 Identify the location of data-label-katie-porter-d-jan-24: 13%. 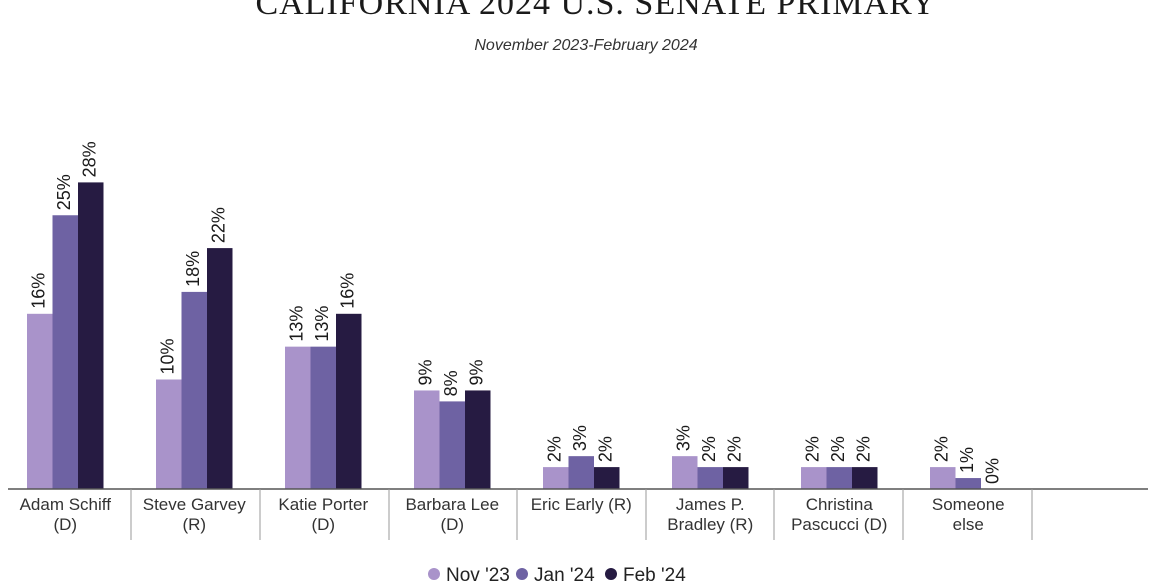
(322, 324).